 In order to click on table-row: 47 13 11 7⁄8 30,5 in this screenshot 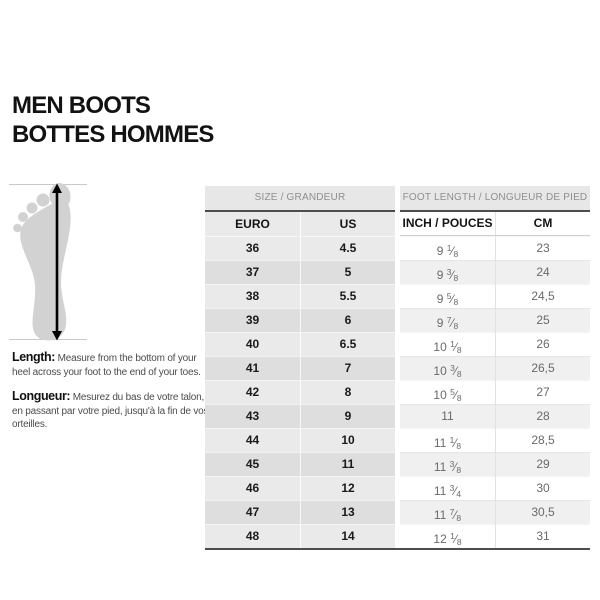, I will do `click(397, 512)`.